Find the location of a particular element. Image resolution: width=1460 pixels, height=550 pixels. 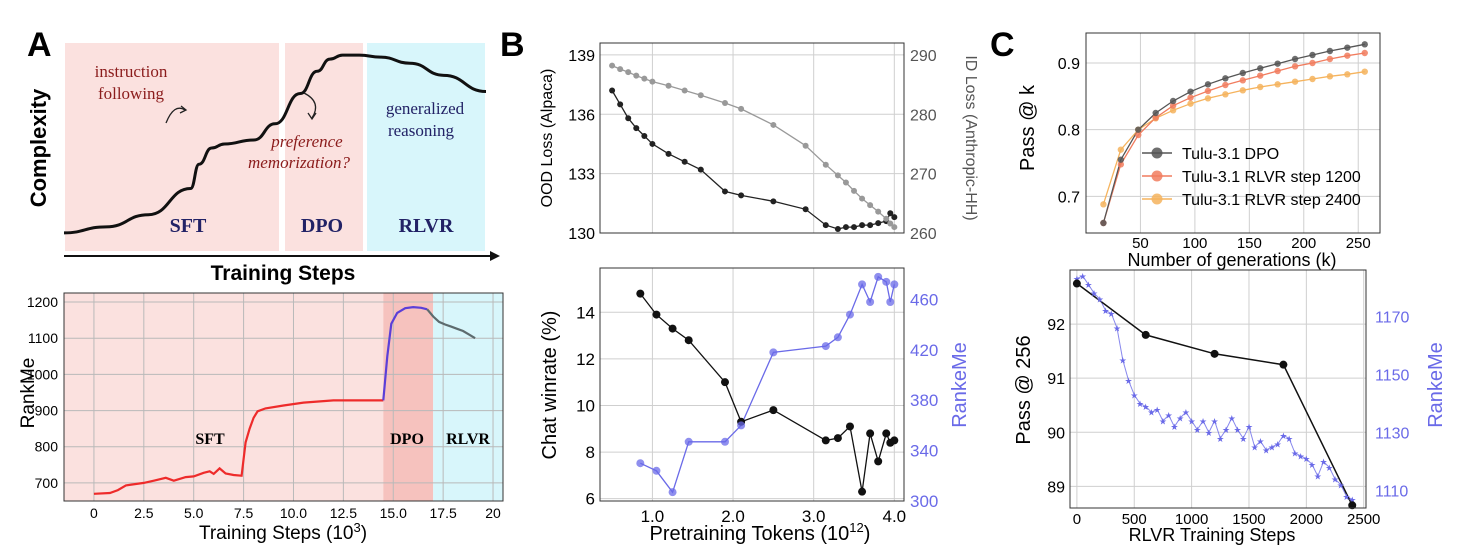

y-axis-label: Pass @ k is located at coordinates (1028, 127).